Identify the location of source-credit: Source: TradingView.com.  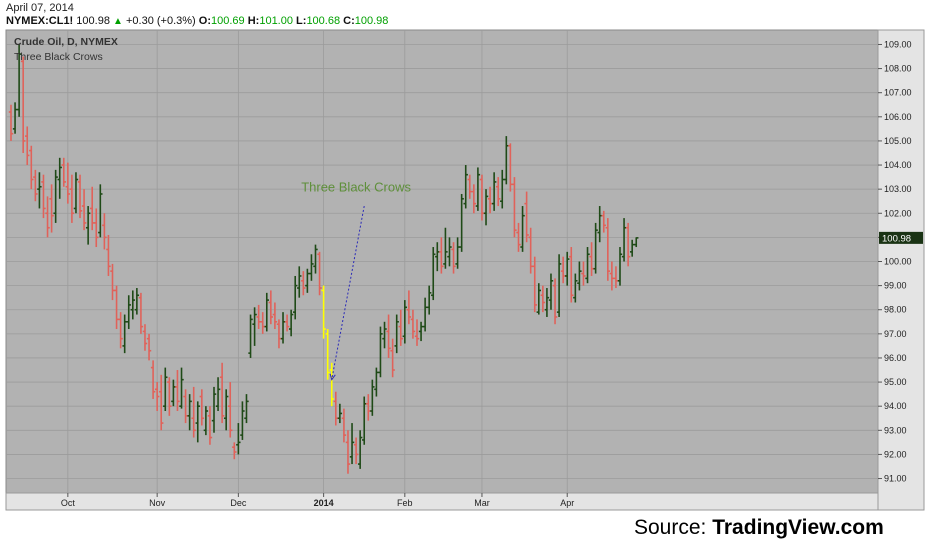
(759, 528).